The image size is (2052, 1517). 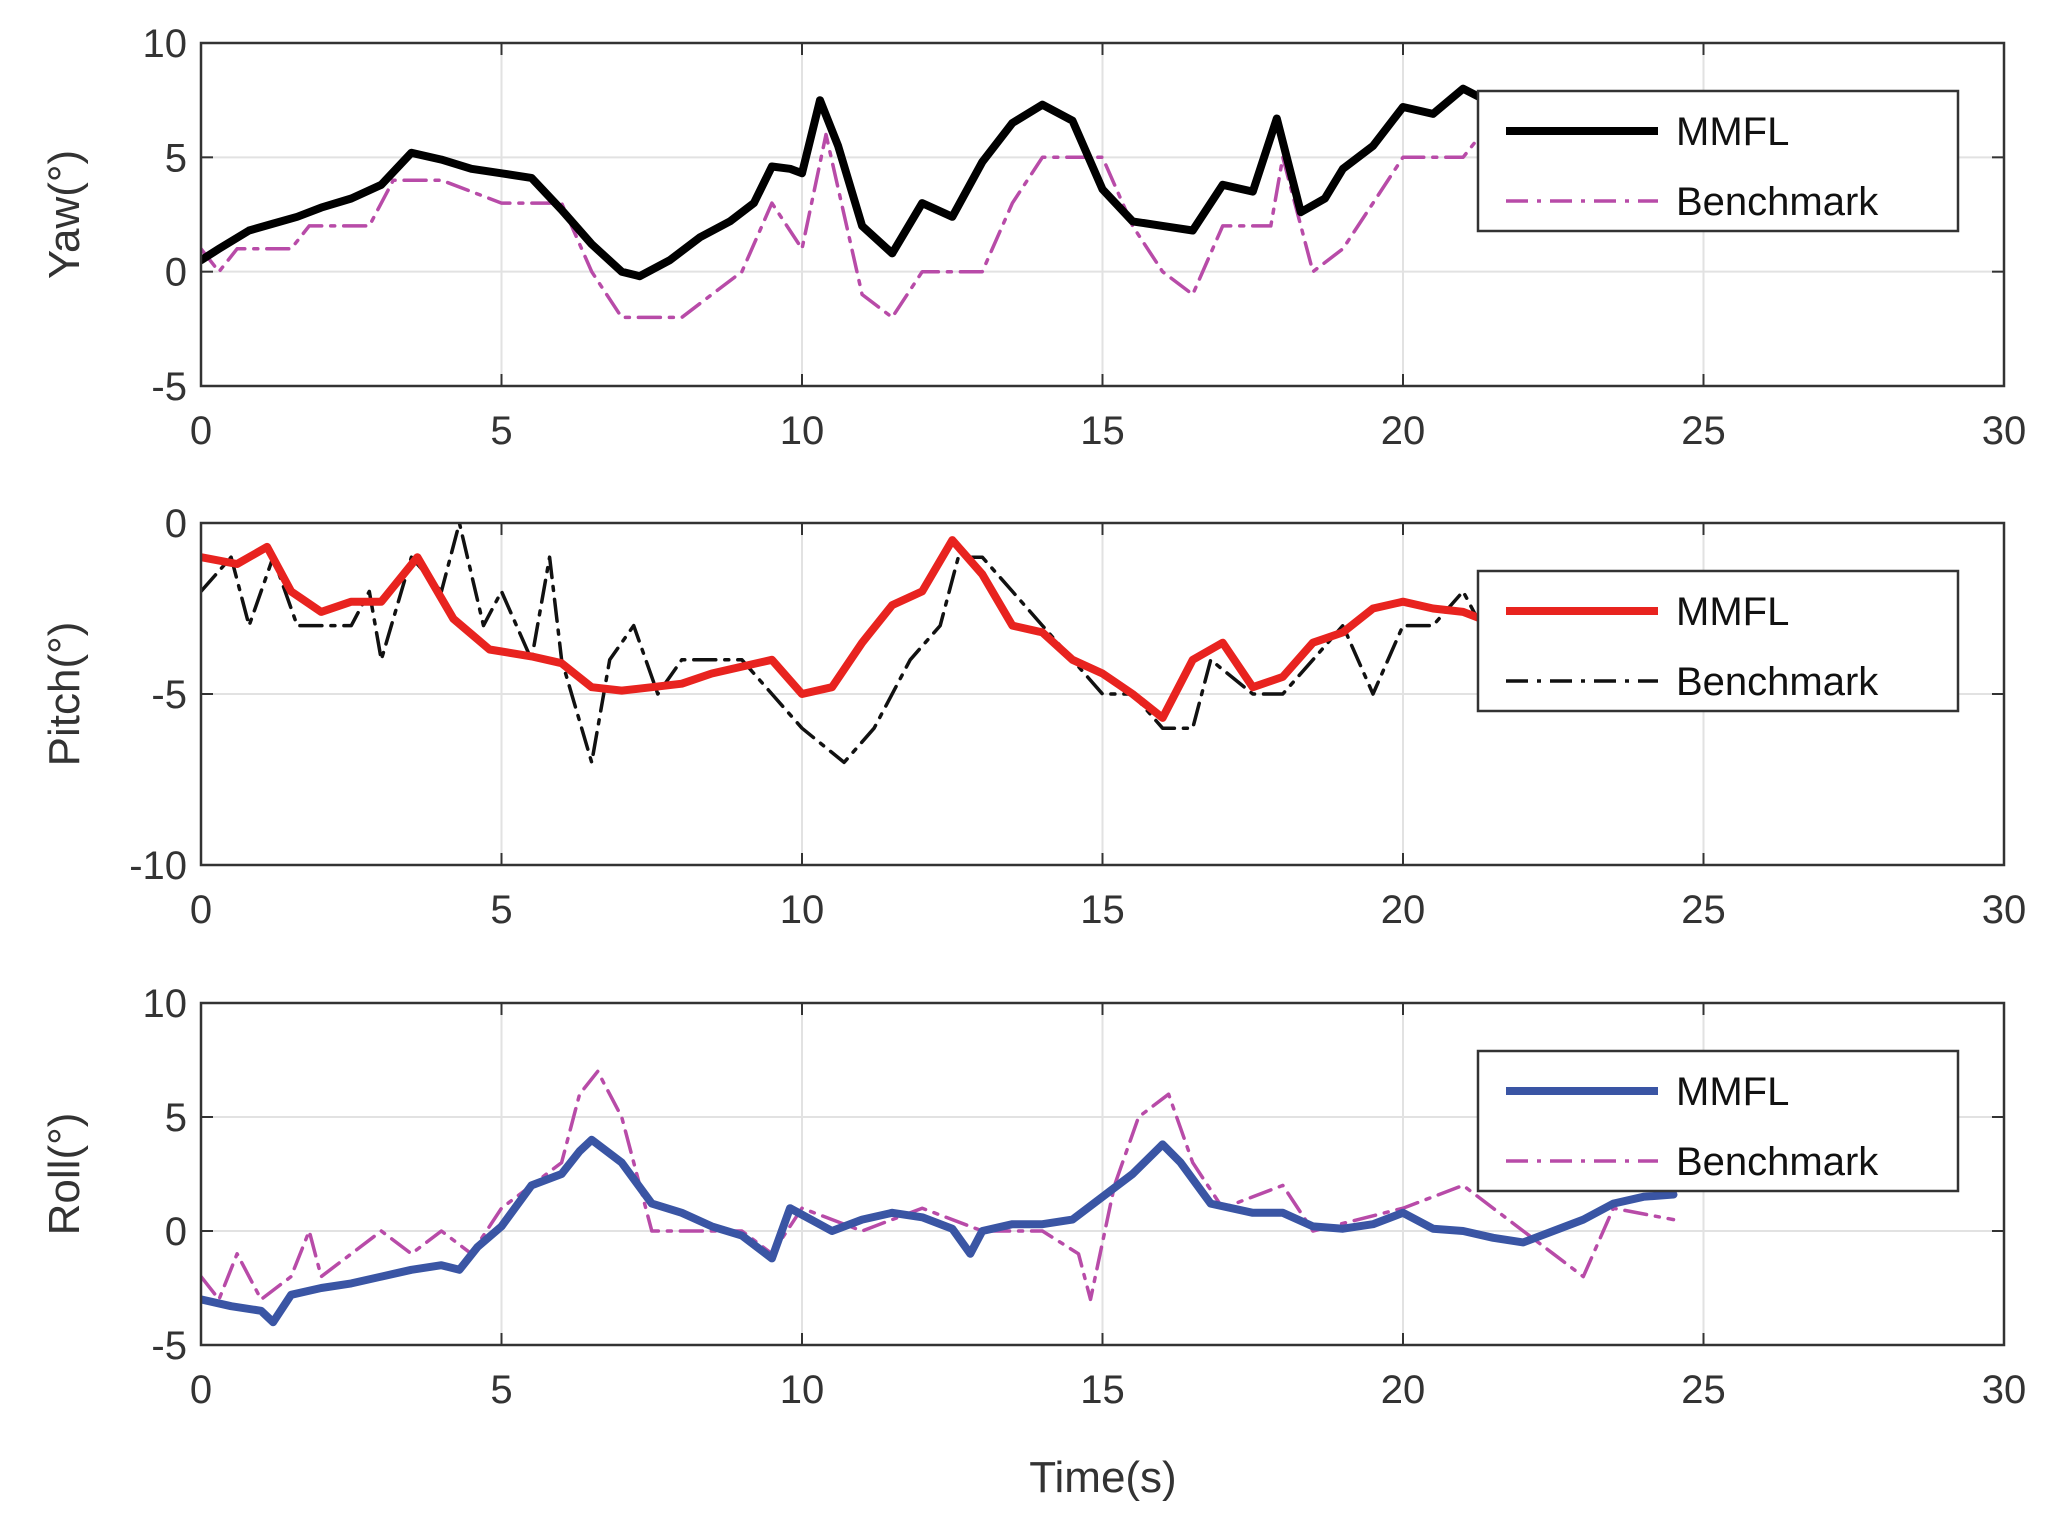 I want to click on y-axis-label: Roll(°), so click(x=64, y=1174).